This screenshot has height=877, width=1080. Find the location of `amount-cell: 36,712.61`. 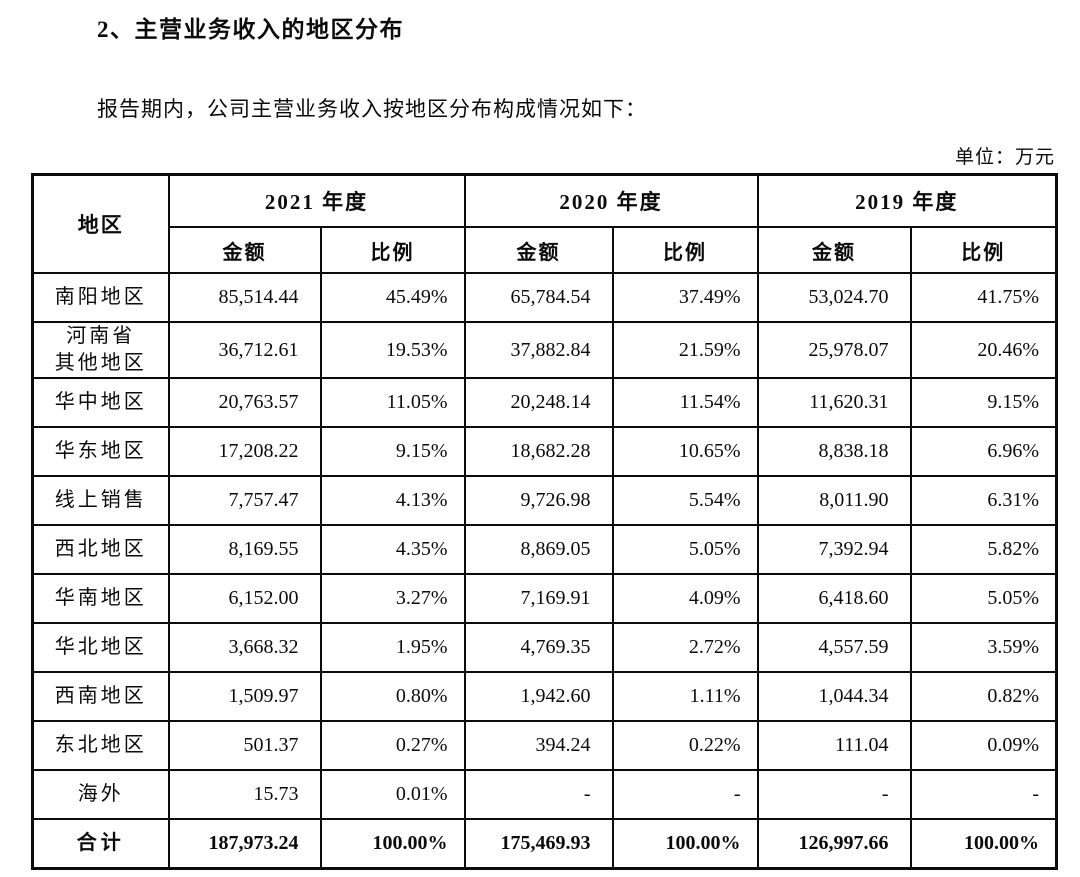

amount-cell: 36,712.61 is located at coordinates (244, 350).